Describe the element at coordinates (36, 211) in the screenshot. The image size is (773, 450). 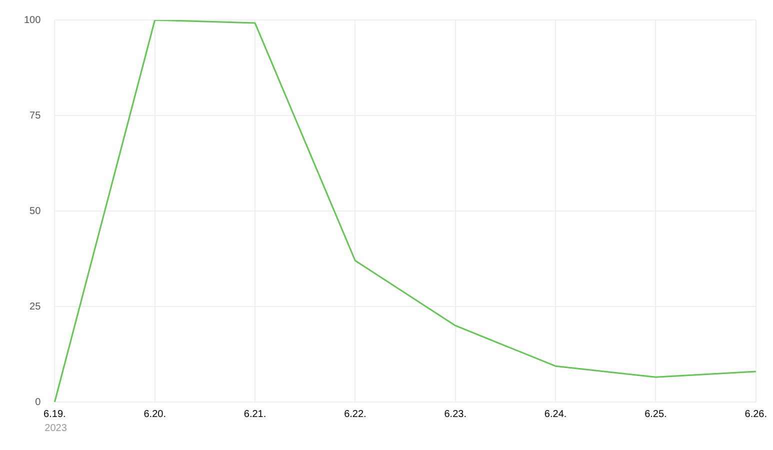
I see `y-tick-label: 50` at that location.